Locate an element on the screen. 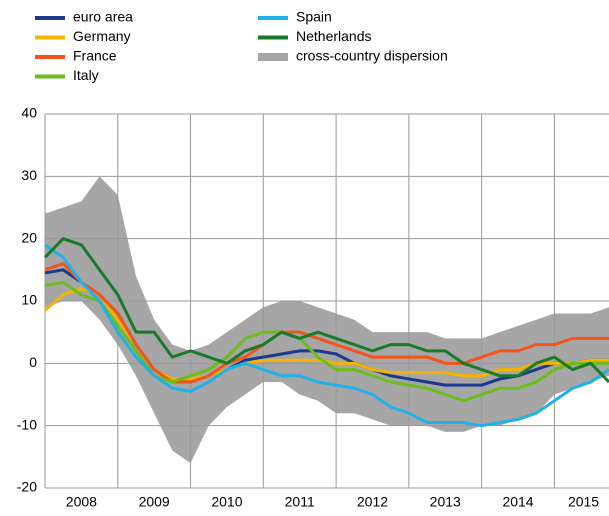  y-tick-label: 40 is located at coordinates (29, 113).